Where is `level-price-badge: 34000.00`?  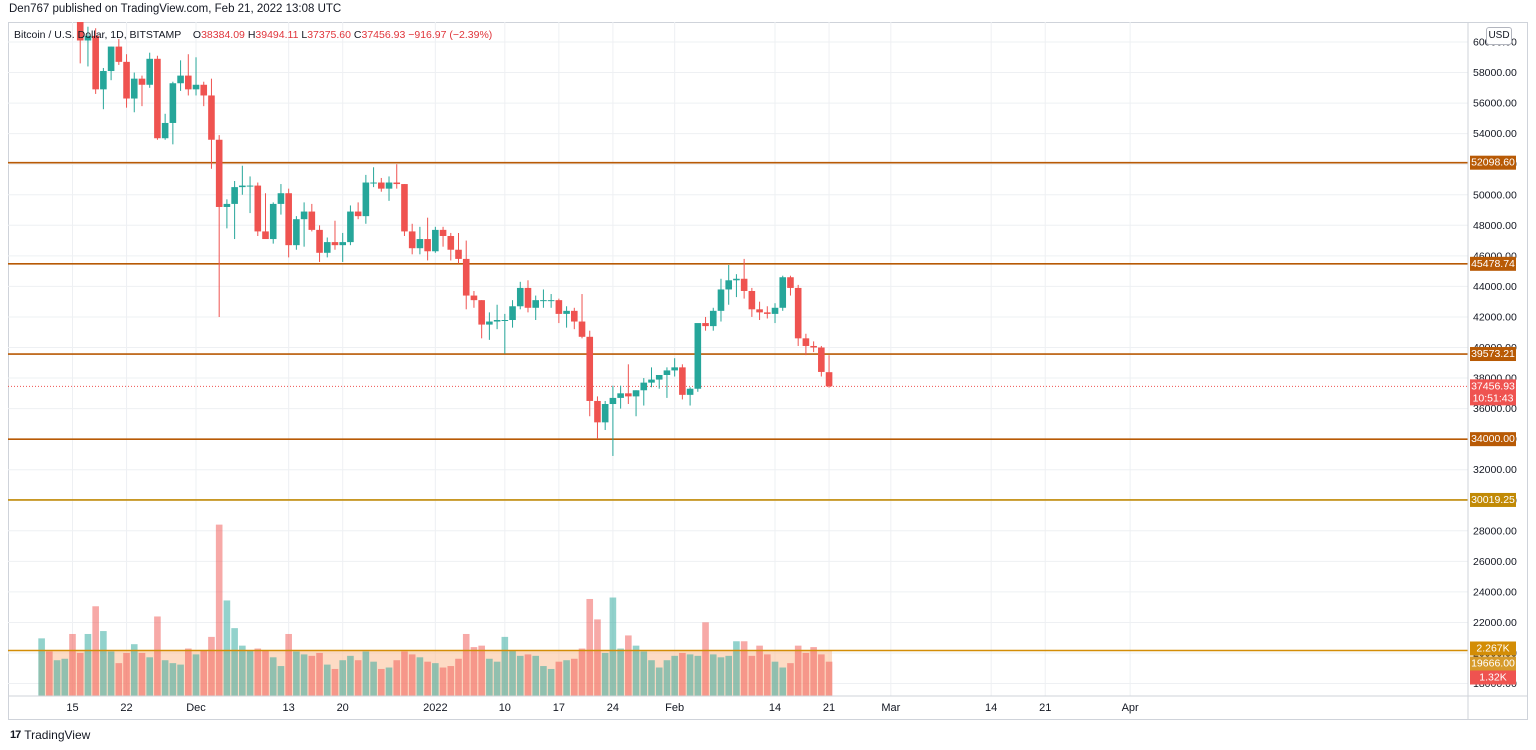
level-price-badge: 34000.00 is located at coordinates (1493, 439).